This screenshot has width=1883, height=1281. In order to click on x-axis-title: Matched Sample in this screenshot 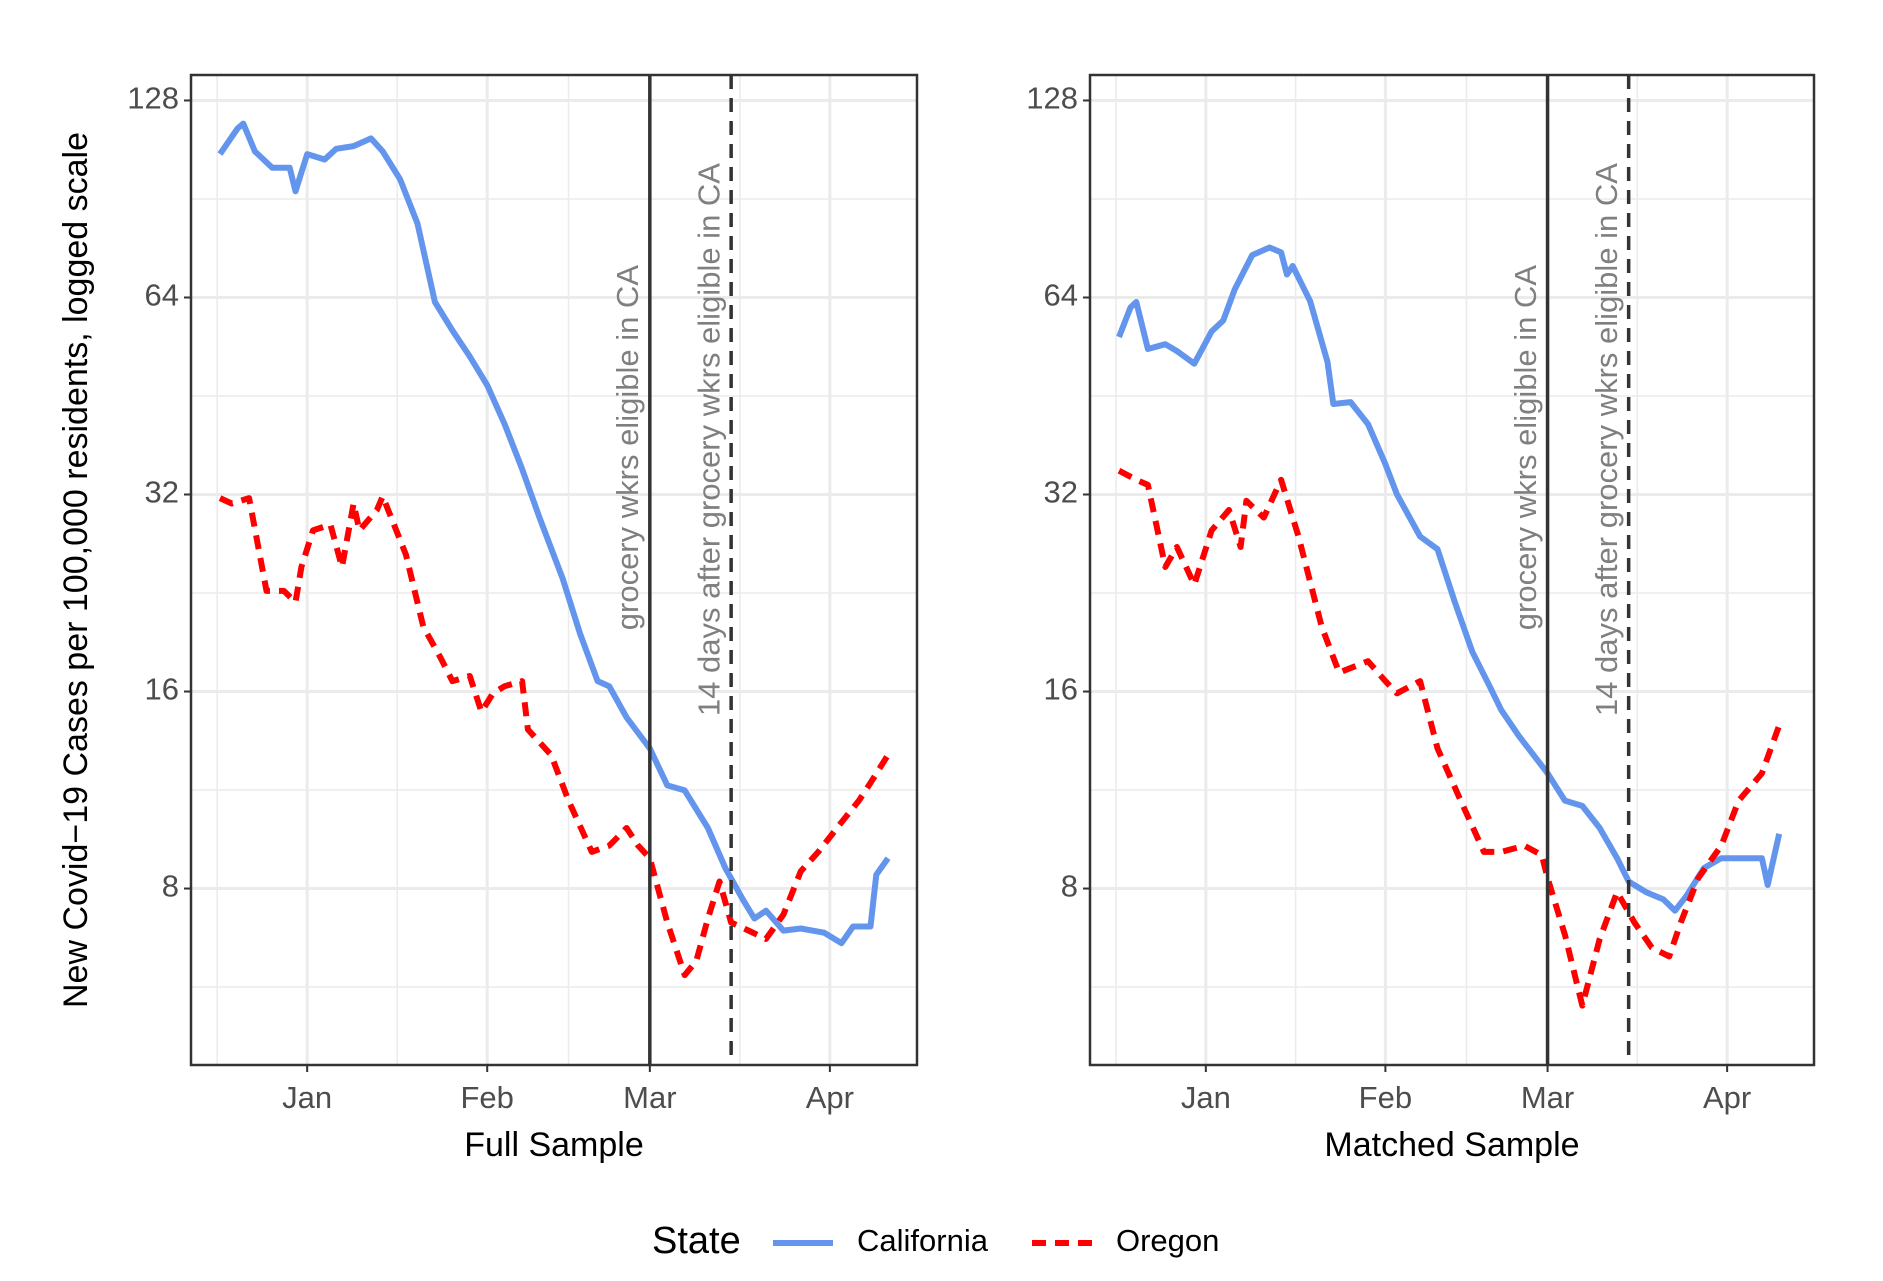, I will do `click(1451, 1145)`.